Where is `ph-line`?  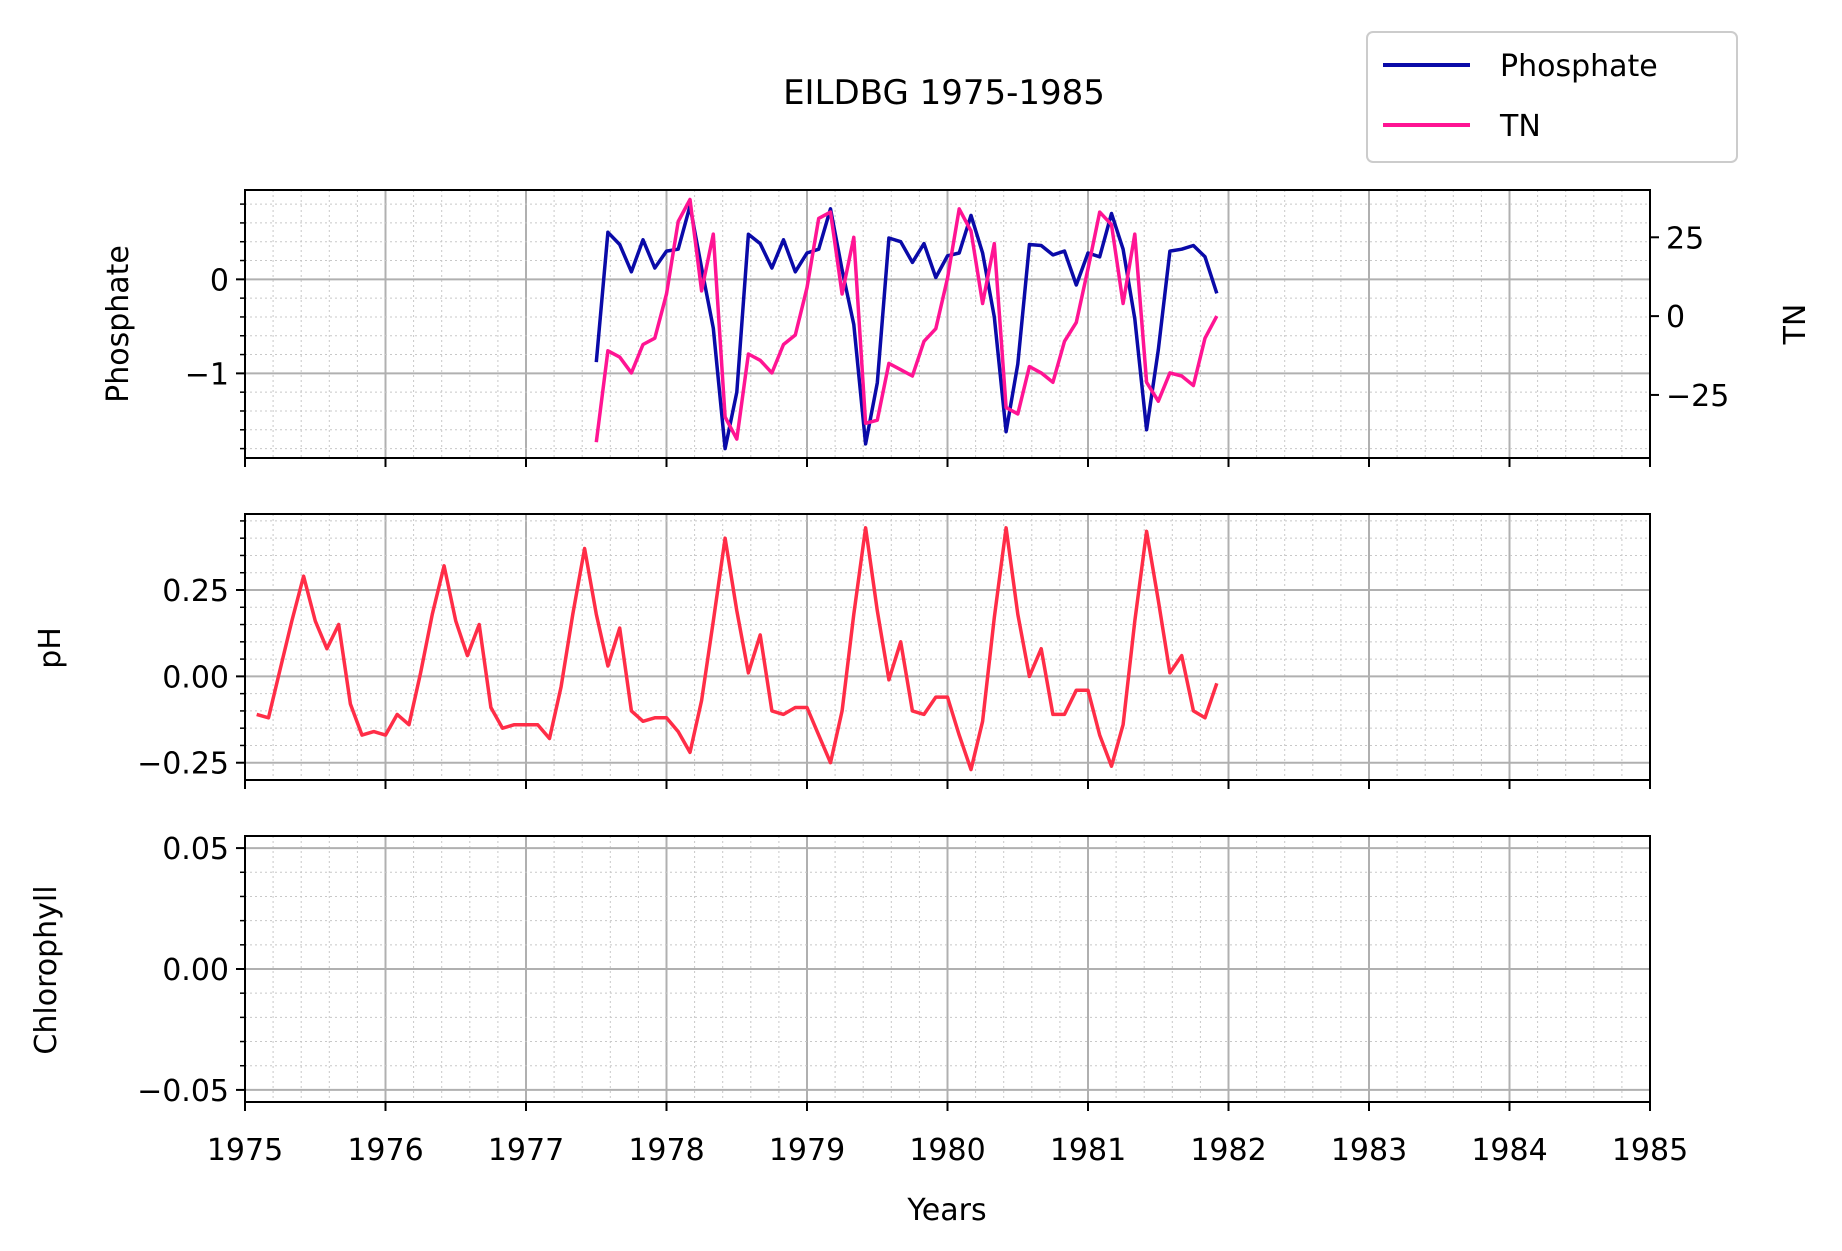
ph-line is located at coordinates (737, 649).